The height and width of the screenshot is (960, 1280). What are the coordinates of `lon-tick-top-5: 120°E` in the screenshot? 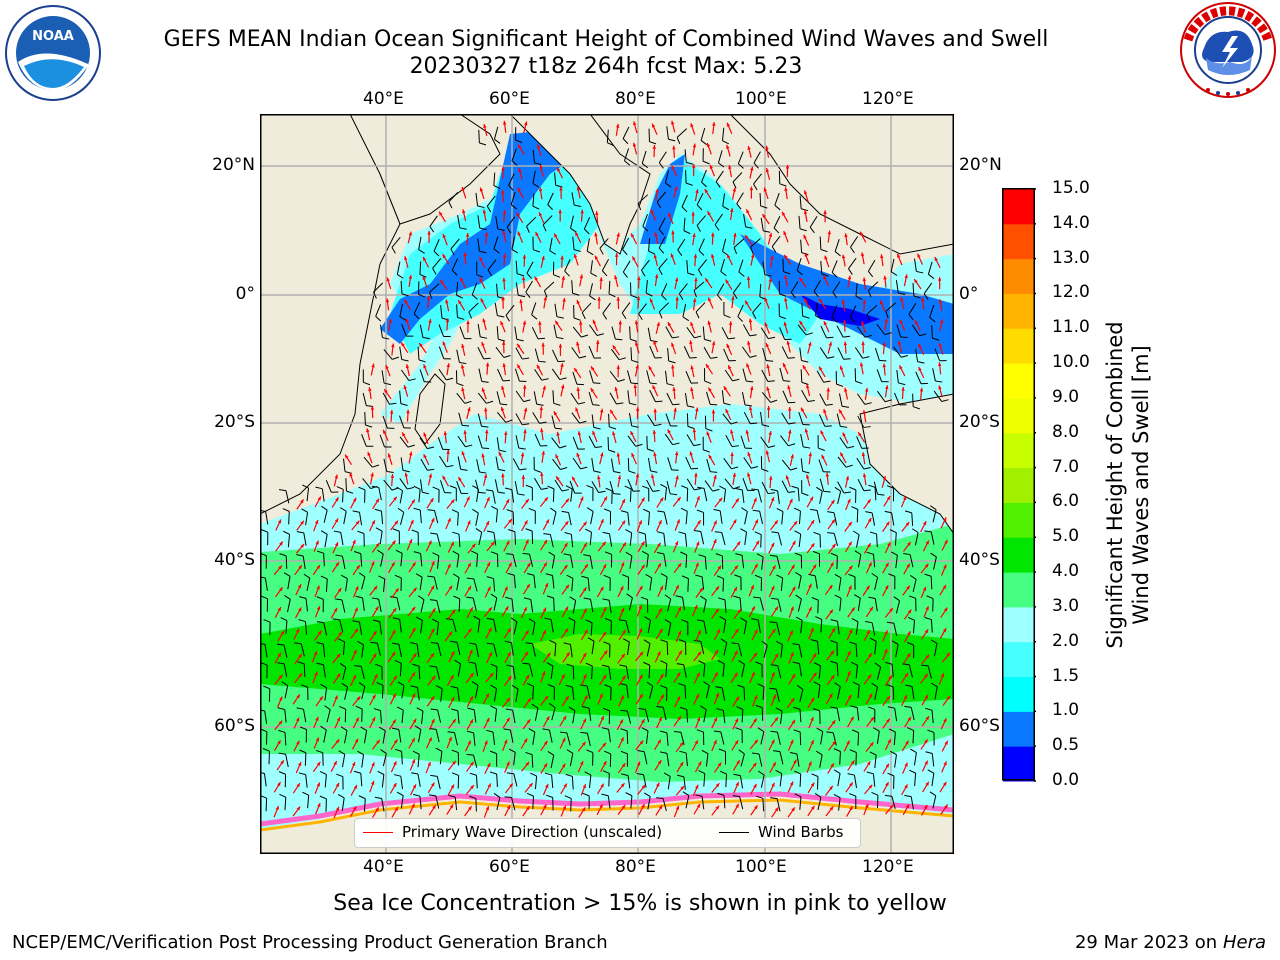 It's located at (888, 99).